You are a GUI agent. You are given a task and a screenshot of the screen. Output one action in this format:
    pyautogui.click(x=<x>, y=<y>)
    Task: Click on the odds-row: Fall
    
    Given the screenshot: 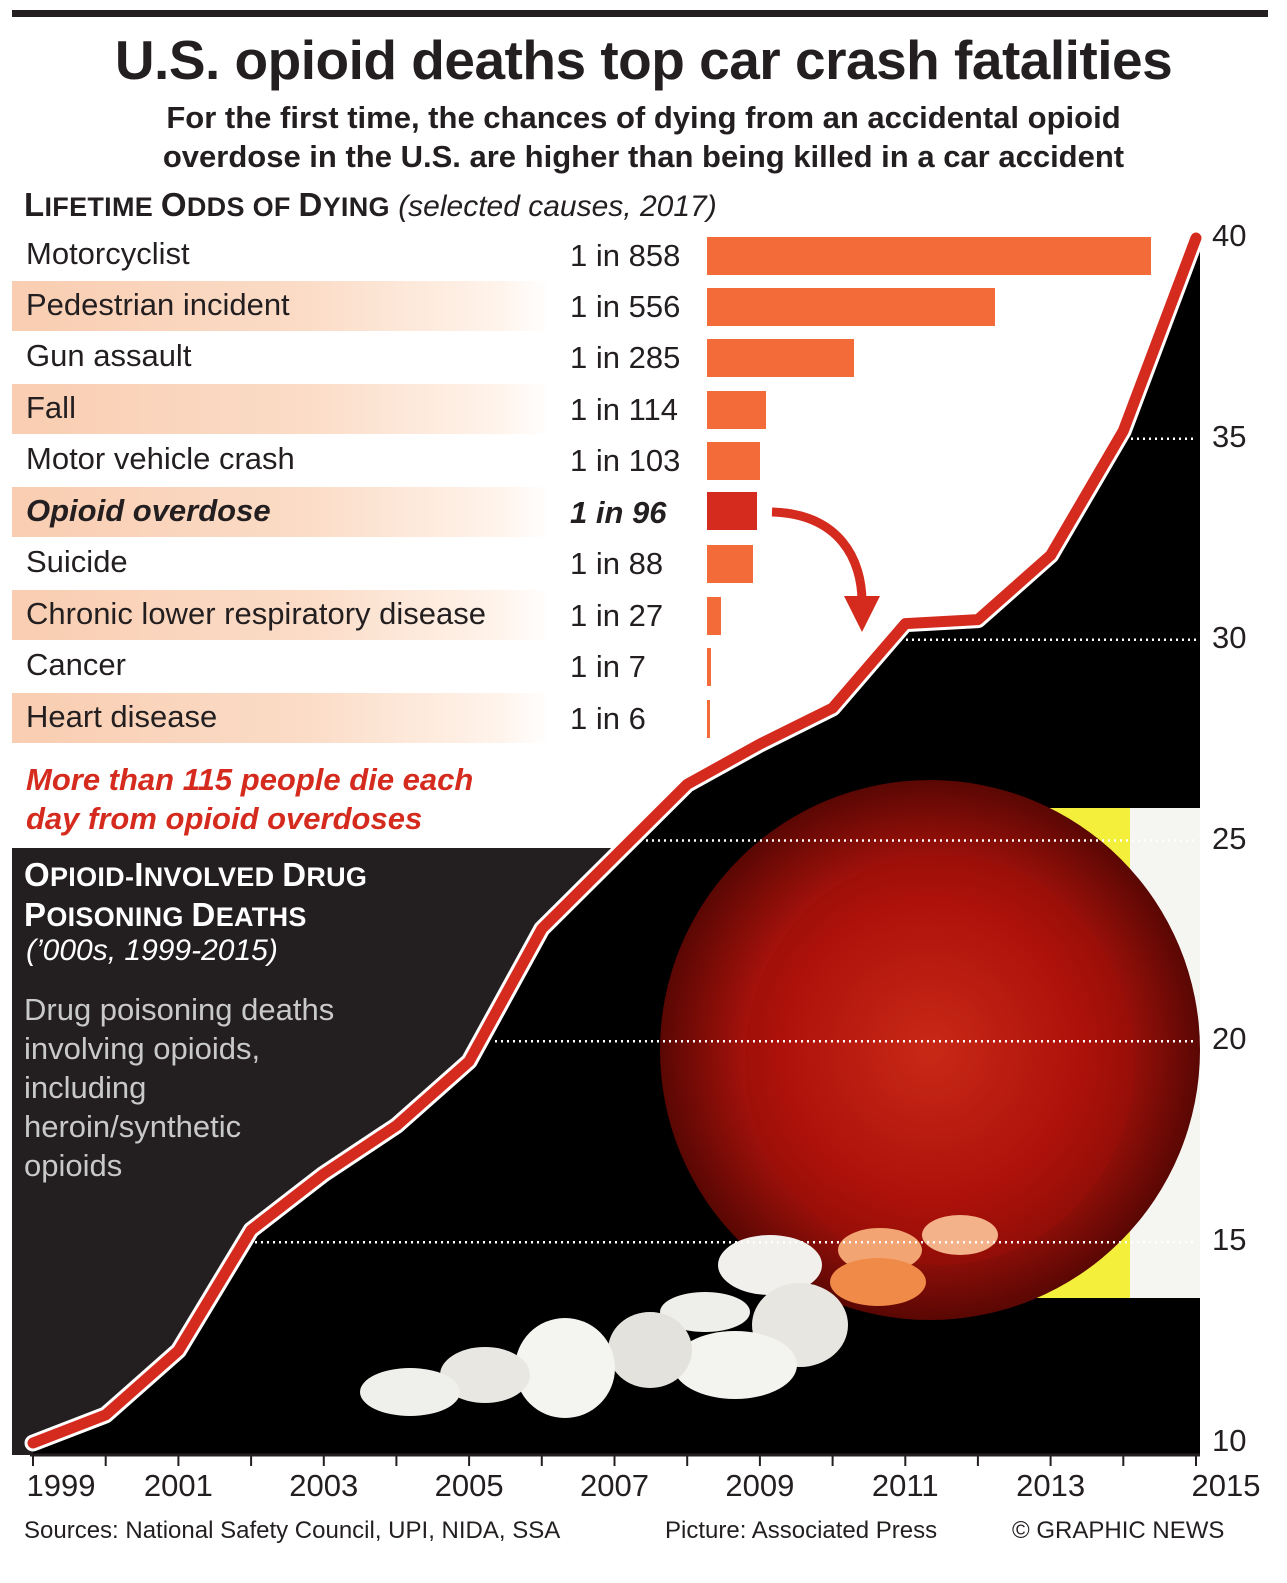 What is the action you would take?
    pyautogui.click(x=281, y=409)
    